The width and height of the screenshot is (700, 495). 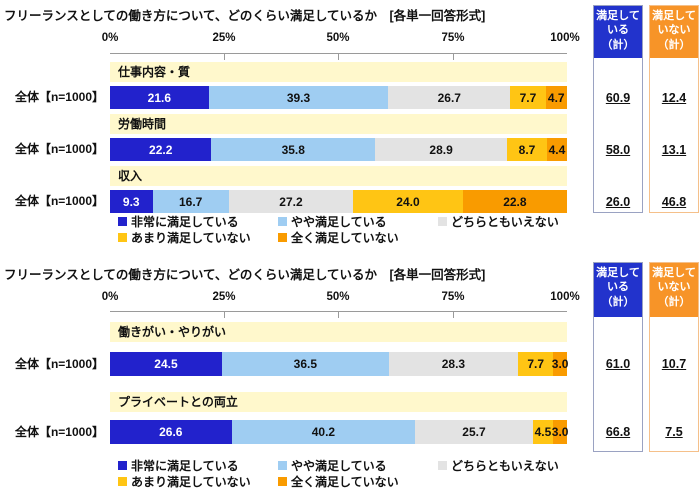 I want to click on segment-value: 27.2, so click(x=291, y=201).